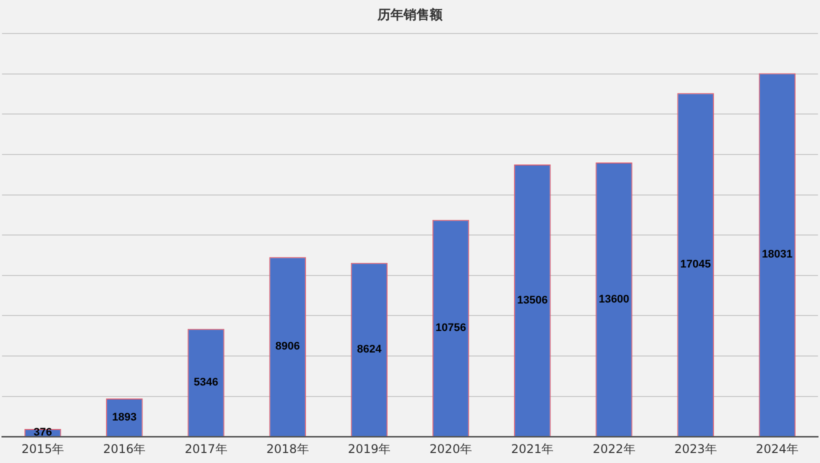 Image resolution: width=820 pixels, height=463 pixels. I want to click on x-tick-label: 2018年, so click(287, 449).